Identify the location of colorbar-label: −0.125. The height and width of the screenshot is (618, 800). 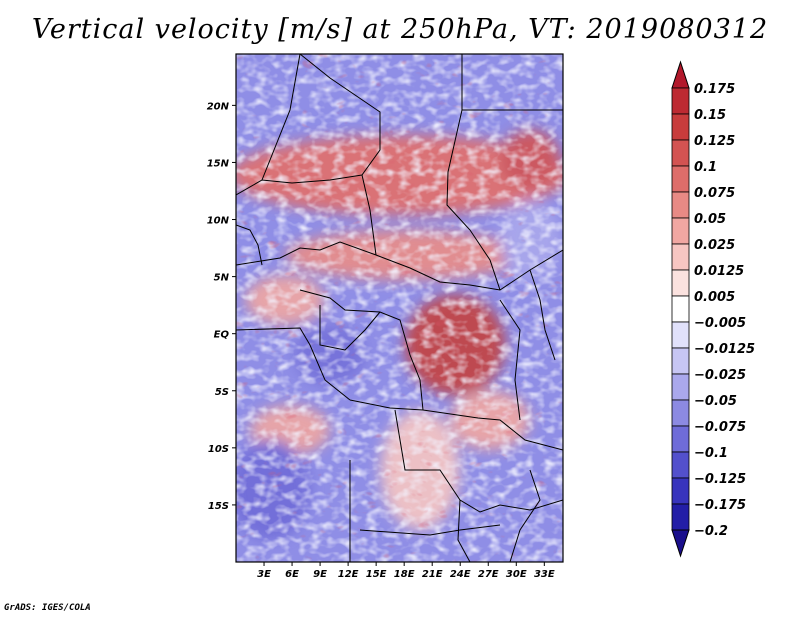
(720, 479).